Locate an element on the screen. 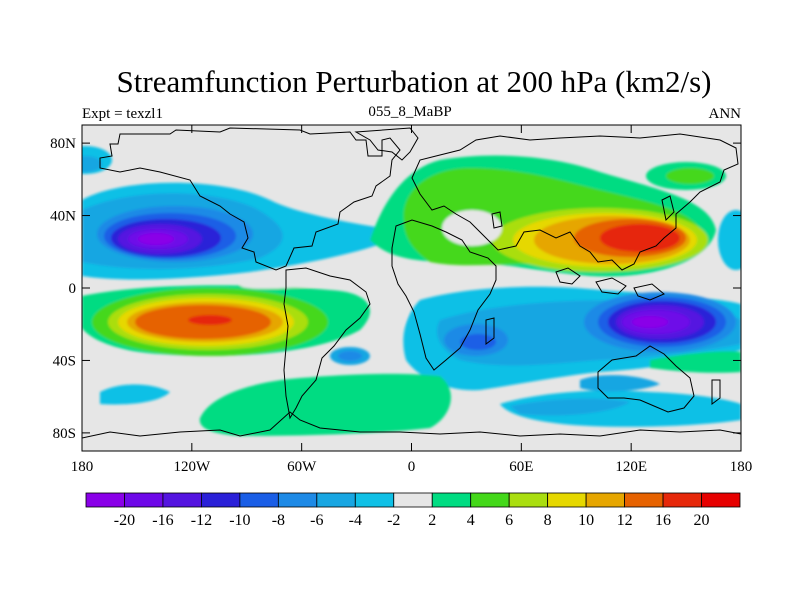 Image resolution: width=800 pixels, height=600 pixels. low-north-pacific-in is located at coordinates (92, 164).